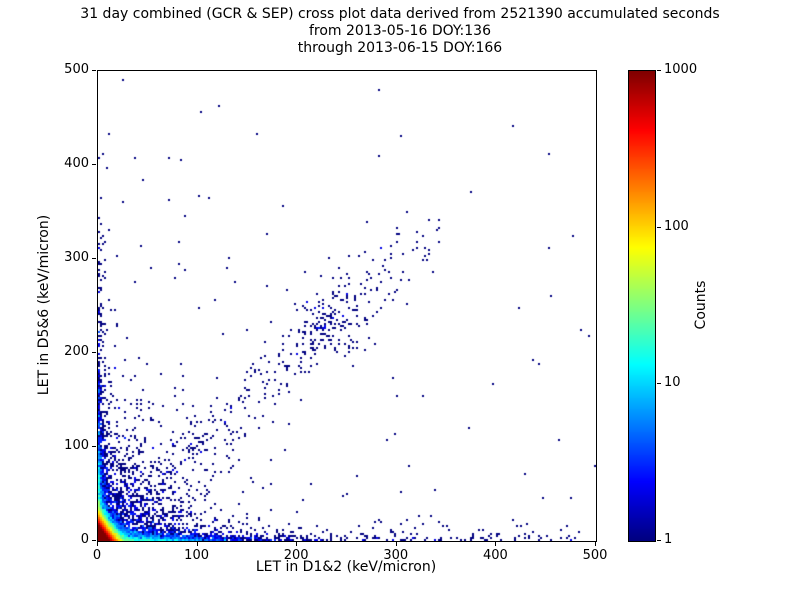 The image size is (800, 600). I want to click on x-tick-label: 400, so click(495, 555).